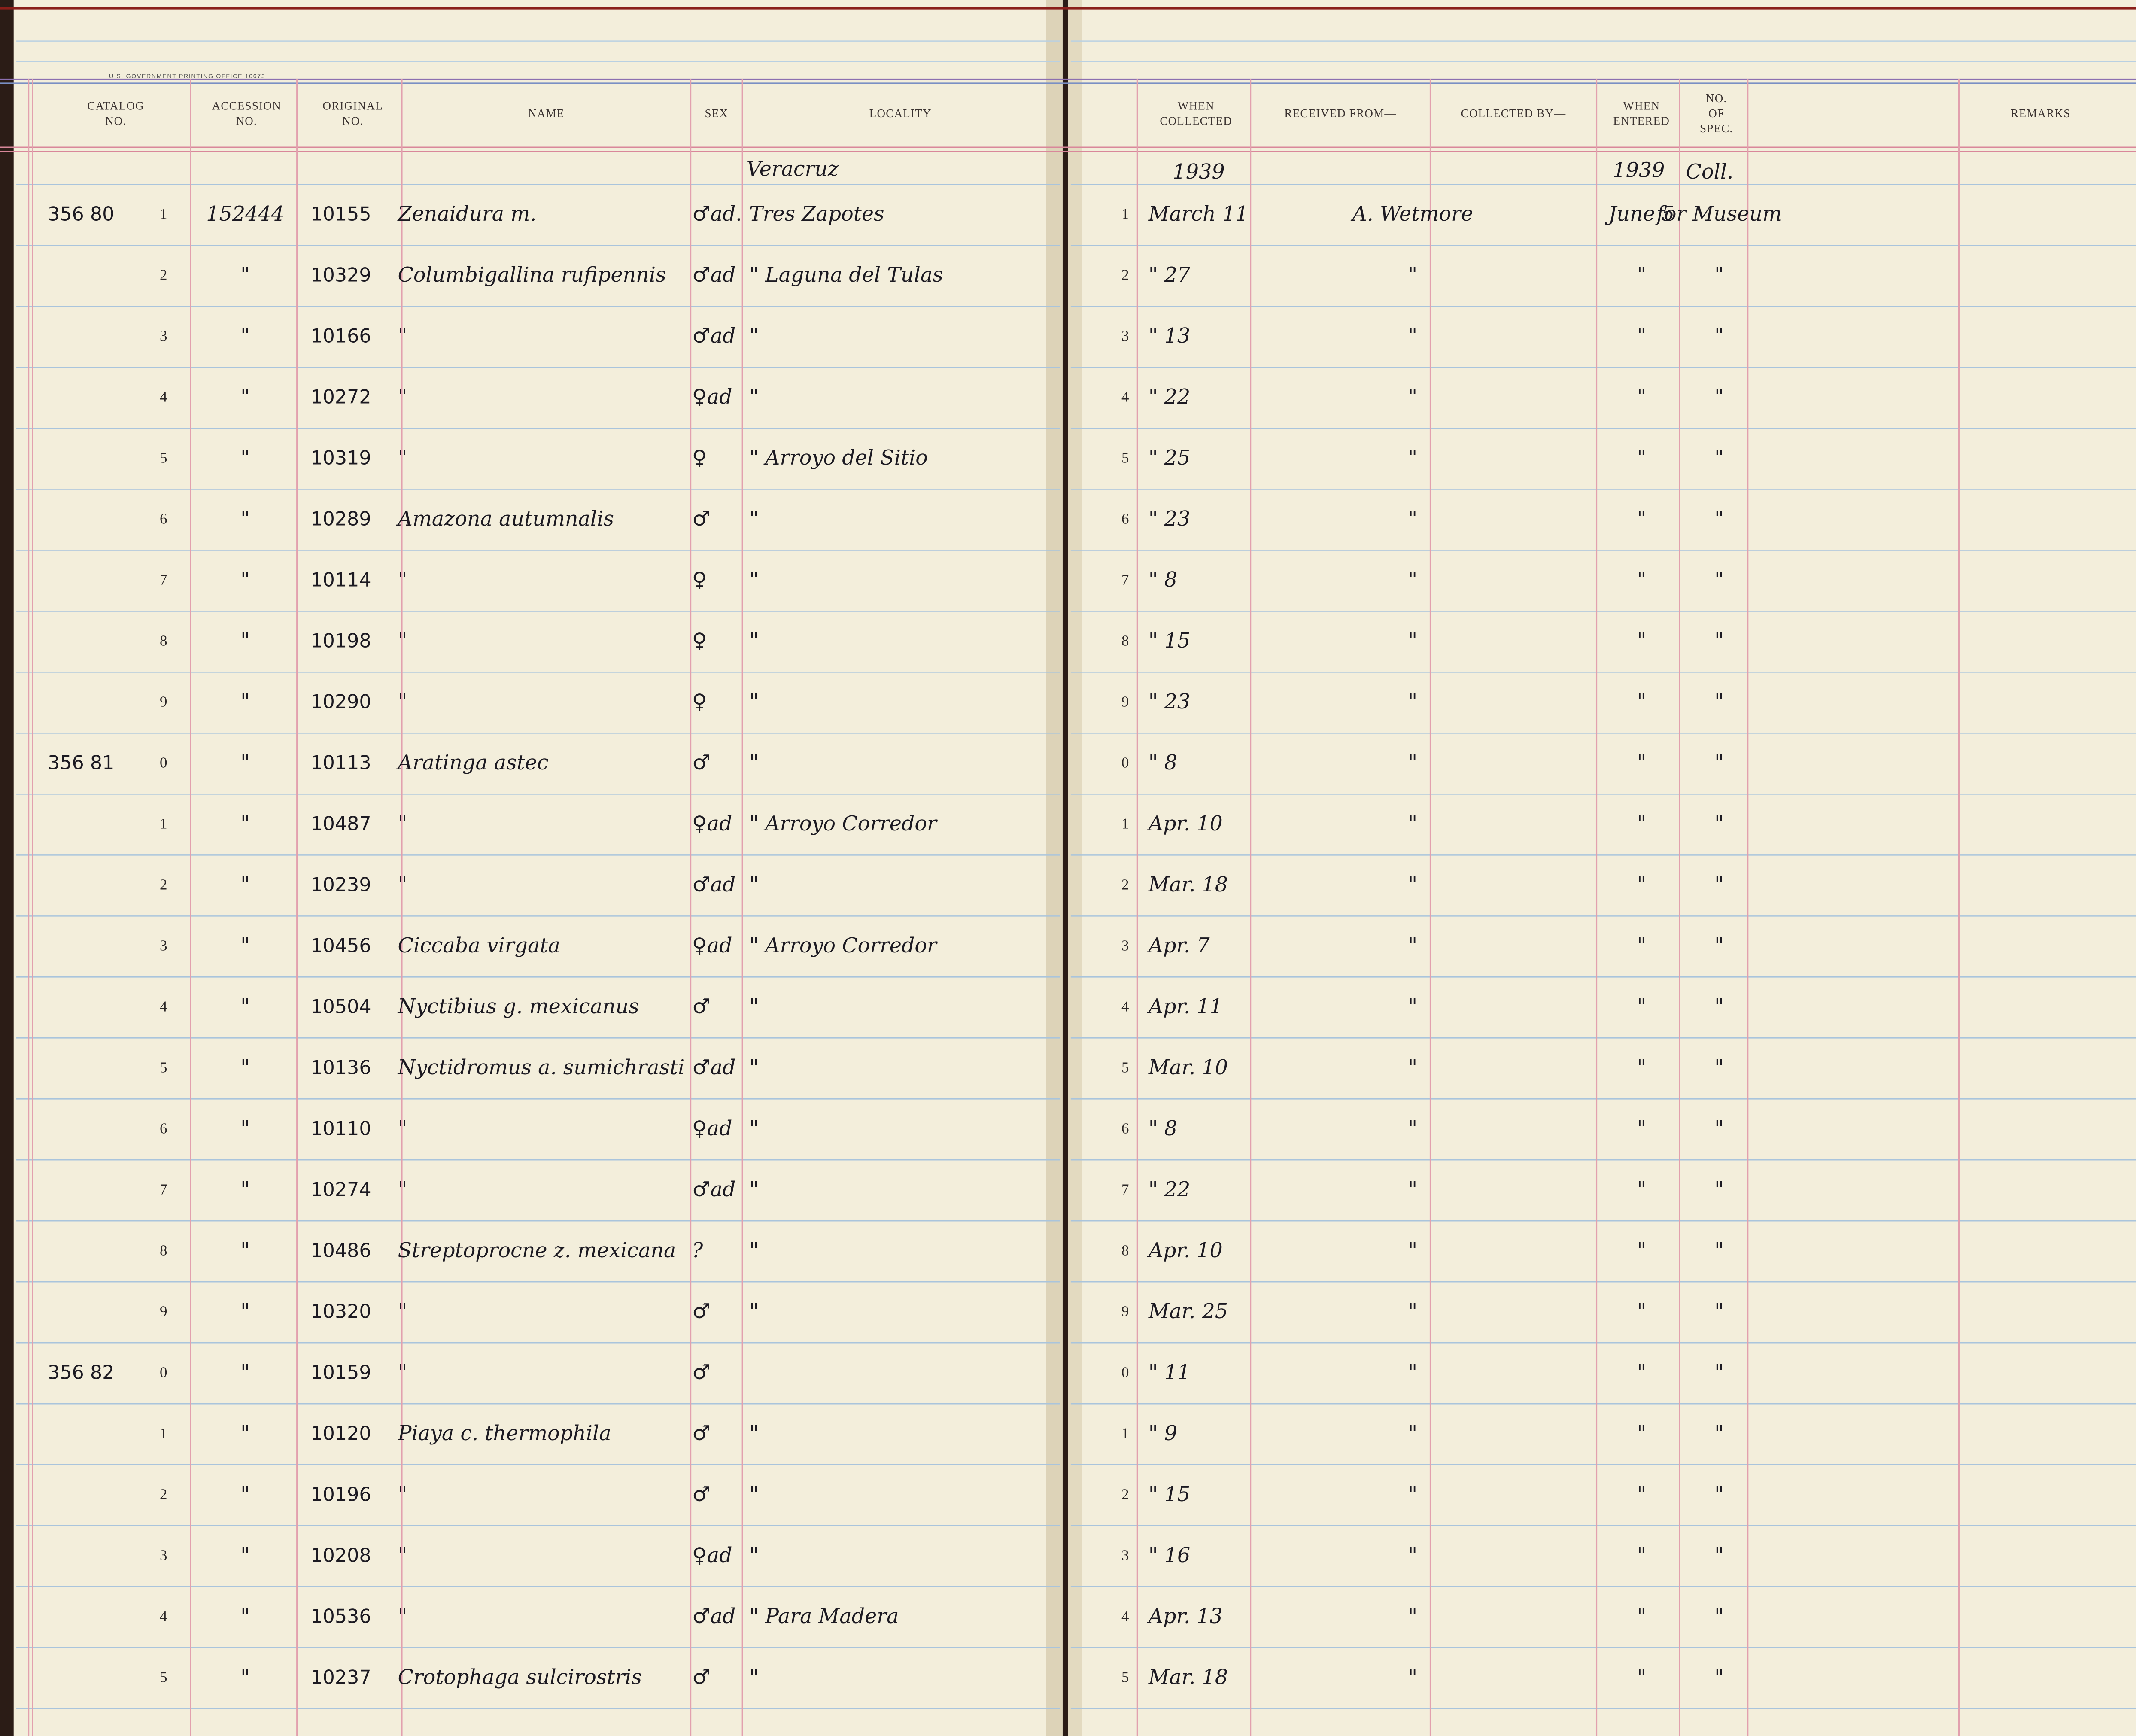 Image resolution: width=2136 pixels, height=1736 pixels. I want to click on column-header: When, so click(1196, 106).